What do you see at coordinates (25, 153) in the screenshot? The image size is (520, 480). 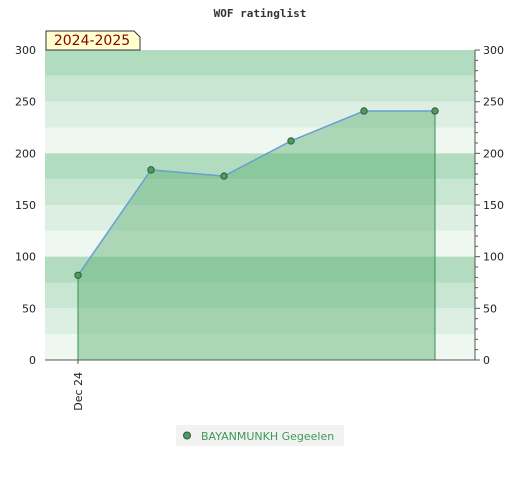 I see `y-tick-label-left: 200` at bounding box center [25, 153].